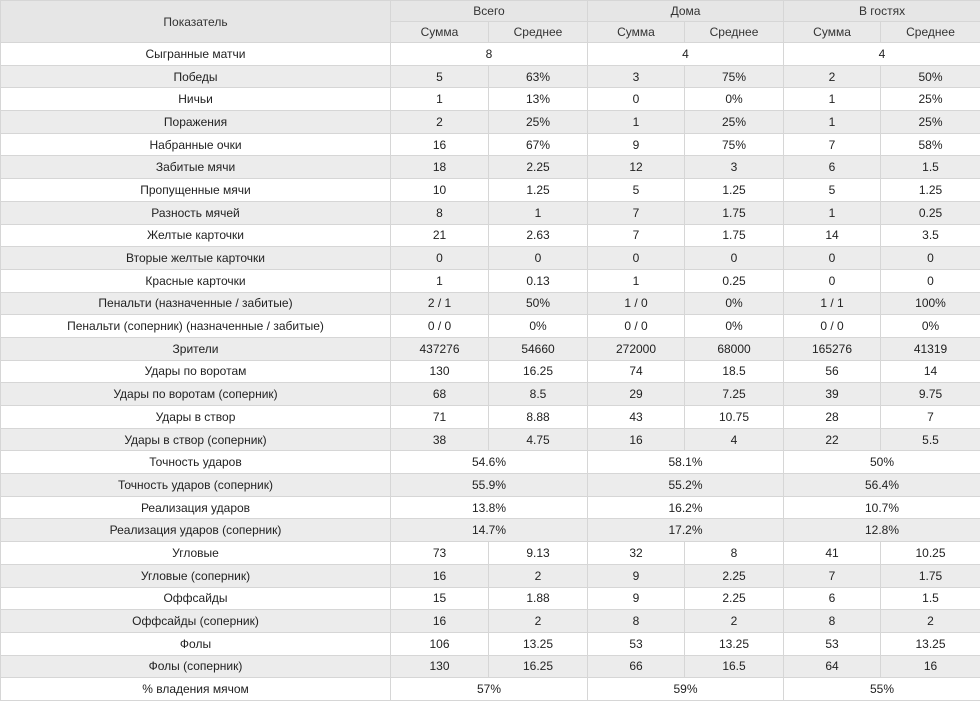 This screenshot has height=707, width=980. Describe the element at coordinates (930, 666) in the screenshot. I see `cell-away-avg: 16` at that location.